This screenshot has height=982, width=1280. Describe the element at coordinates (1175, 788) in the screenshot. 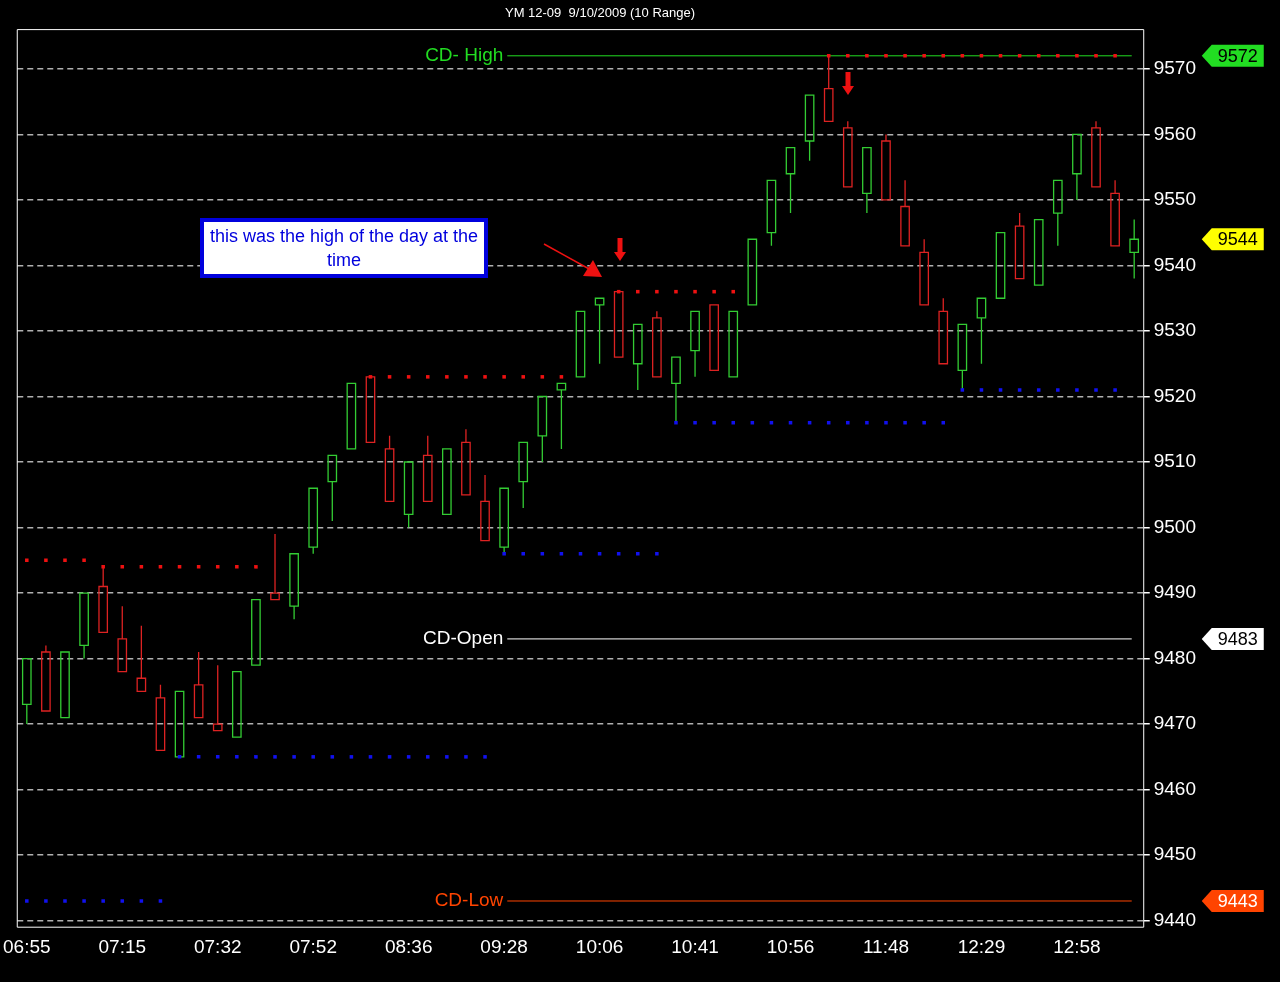

I see `y-tick-label: 9460` at that location.